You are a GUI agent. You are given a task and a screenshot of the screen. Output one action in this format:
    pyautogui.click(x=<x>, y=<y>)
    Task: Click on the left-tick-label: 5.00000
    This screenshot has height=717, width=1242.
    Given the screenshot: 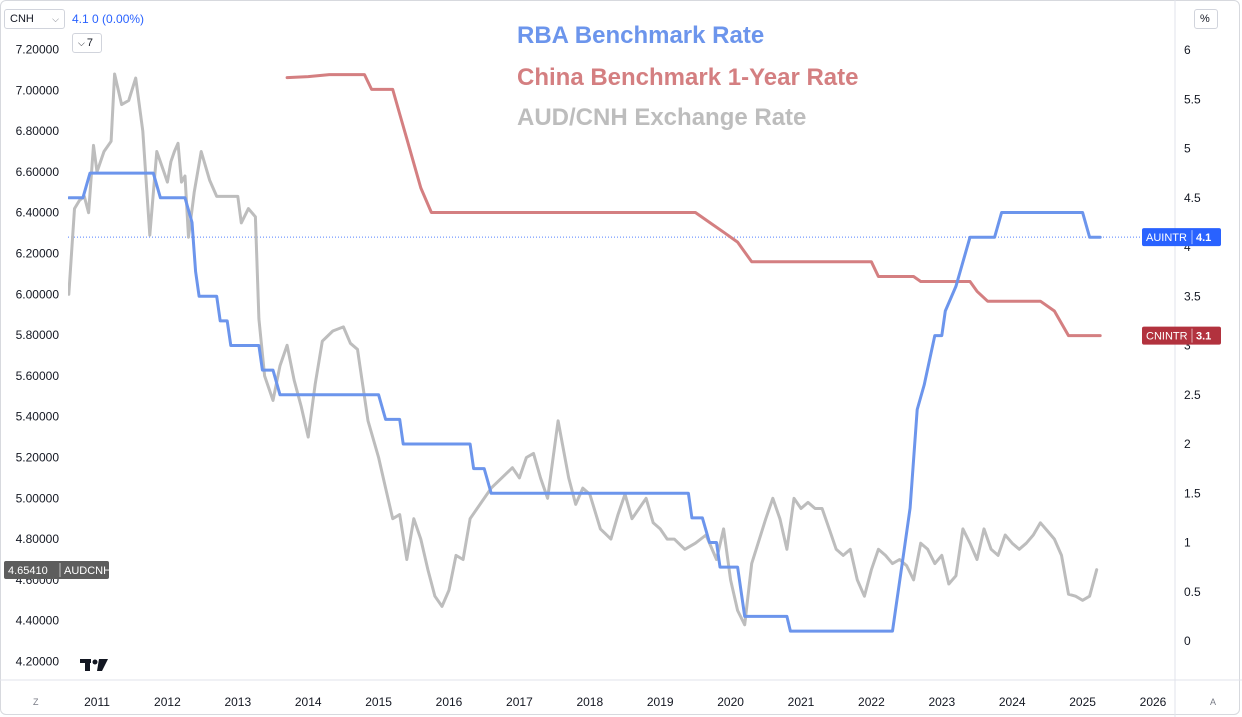 What is the action you would take?
    pyautogui.click(x=38, y=498)
    